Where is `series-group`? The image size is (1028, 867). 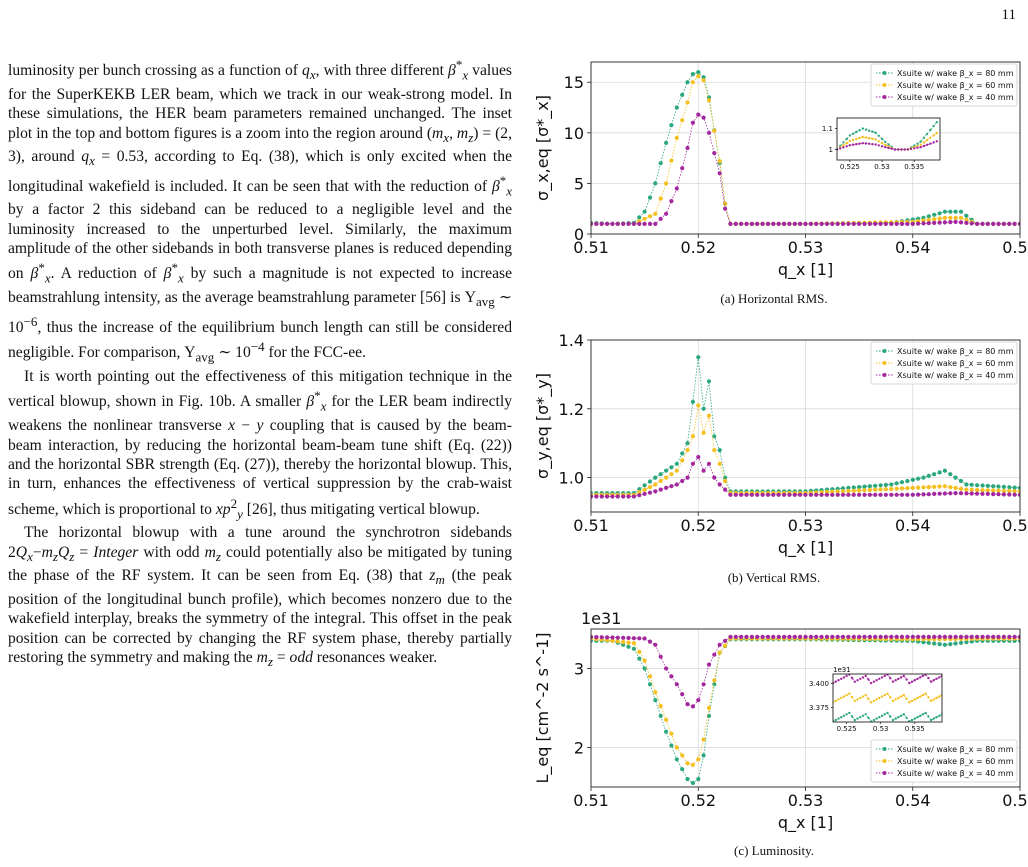
series-group is located at coordinates (887, 698).